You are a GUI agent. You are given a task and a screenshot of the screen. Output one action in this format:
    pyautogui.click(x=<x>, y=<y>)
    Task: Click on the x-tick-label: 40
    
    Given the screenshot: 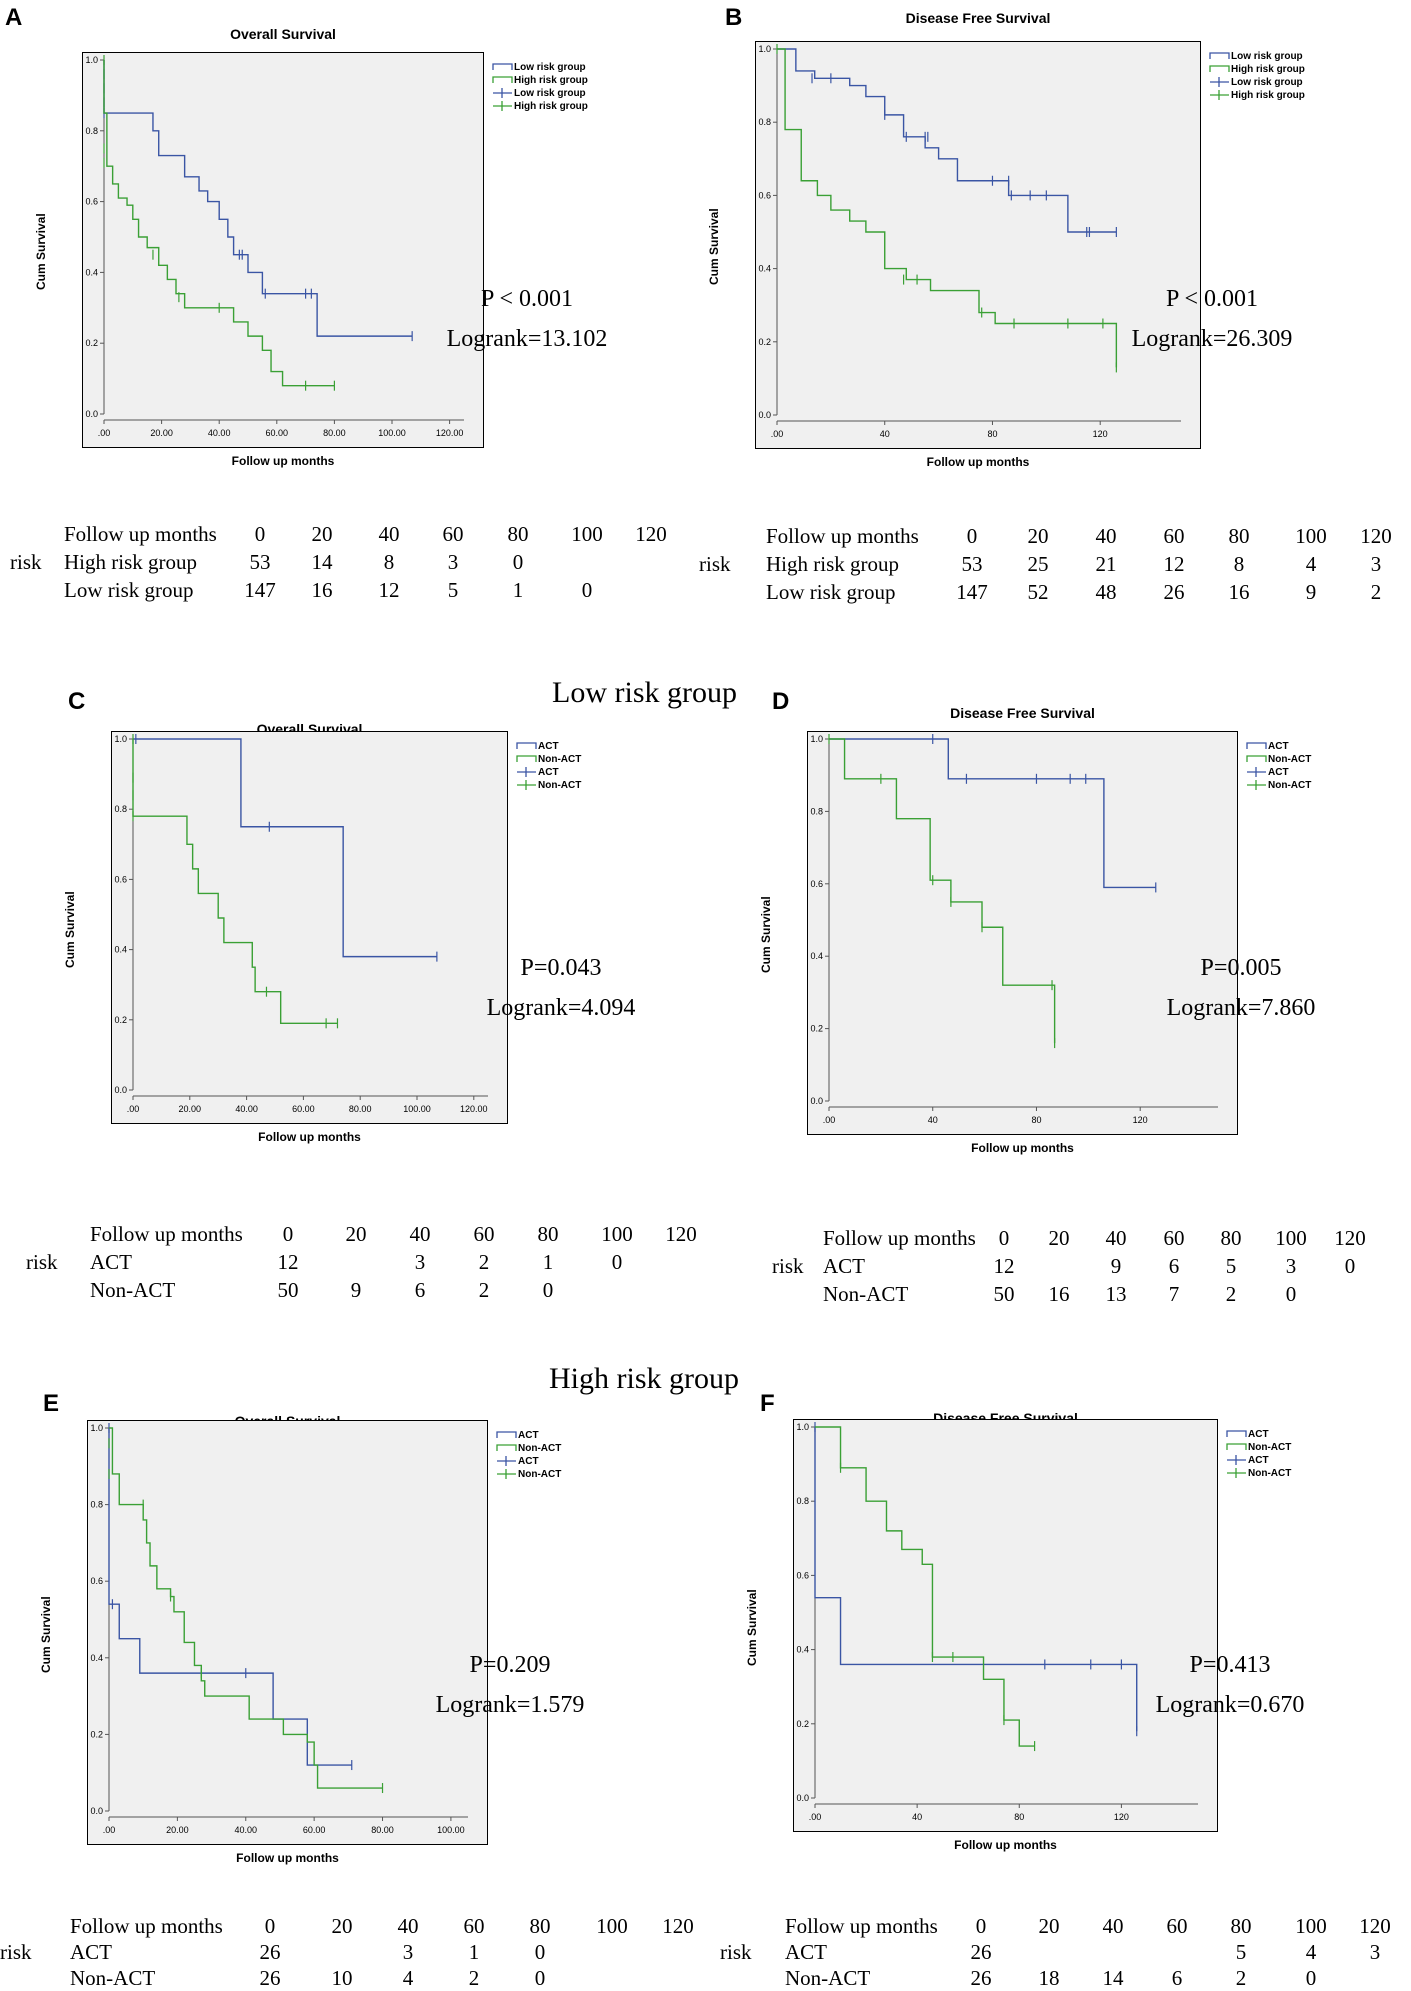 What is the action you would take?
    pyautogui.click(x=885, y=434)
    